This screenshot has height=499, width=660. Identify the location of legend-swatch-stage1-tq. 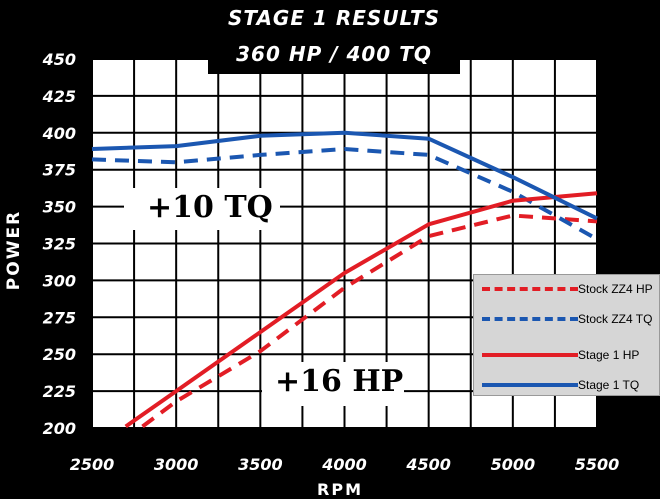
(530, 385).